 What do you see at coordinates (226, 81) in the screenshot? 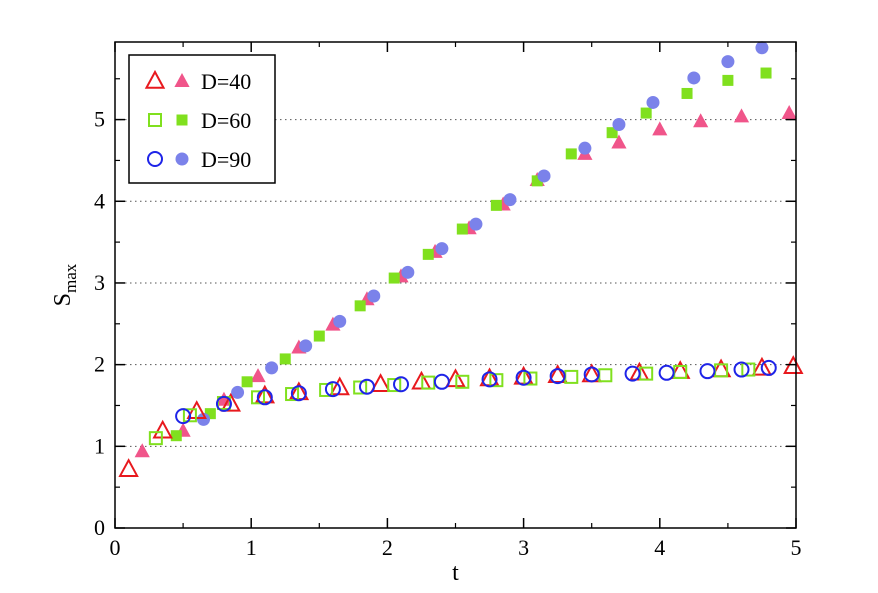
I see `legend-label: D=40` at bounding box center [226, 81].